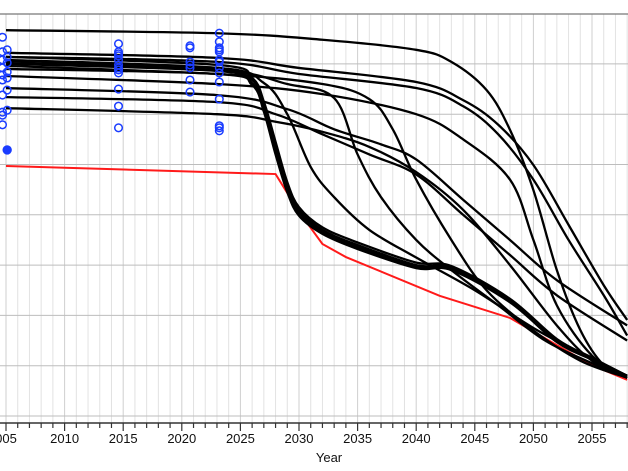 The width and height of the screenshot is (628, 471). What do you see at coordinates (123, 438) in the screenshot?
I see `x-tick-label: 2015` at bounding box center [123, 438].